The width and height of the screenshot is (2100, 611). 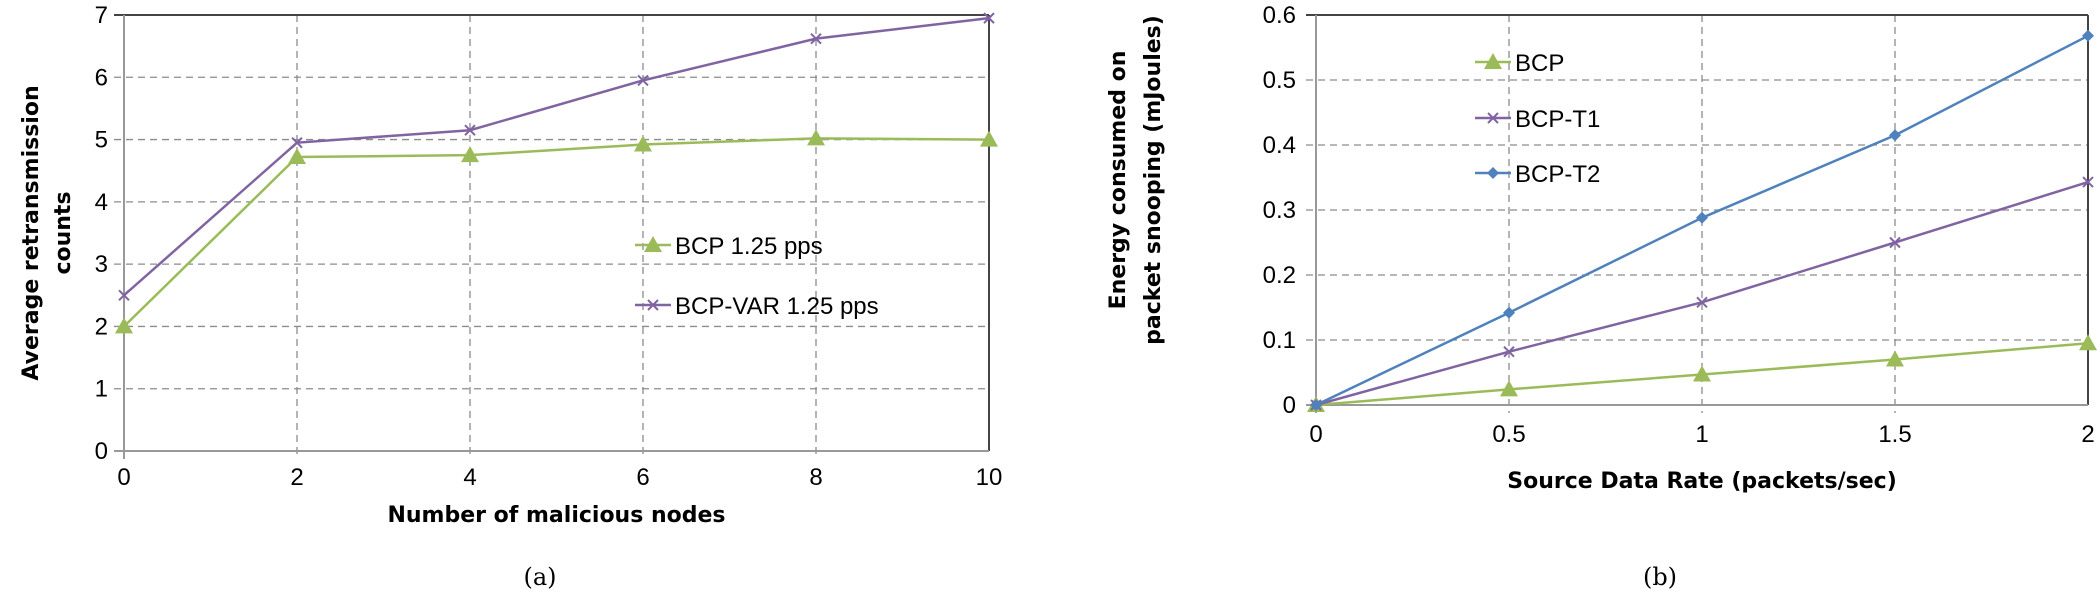 What do you see at coordinates (101, 389) in the screenshot?
I see `y-tick-label: 1` at bounding box center [101, 389].